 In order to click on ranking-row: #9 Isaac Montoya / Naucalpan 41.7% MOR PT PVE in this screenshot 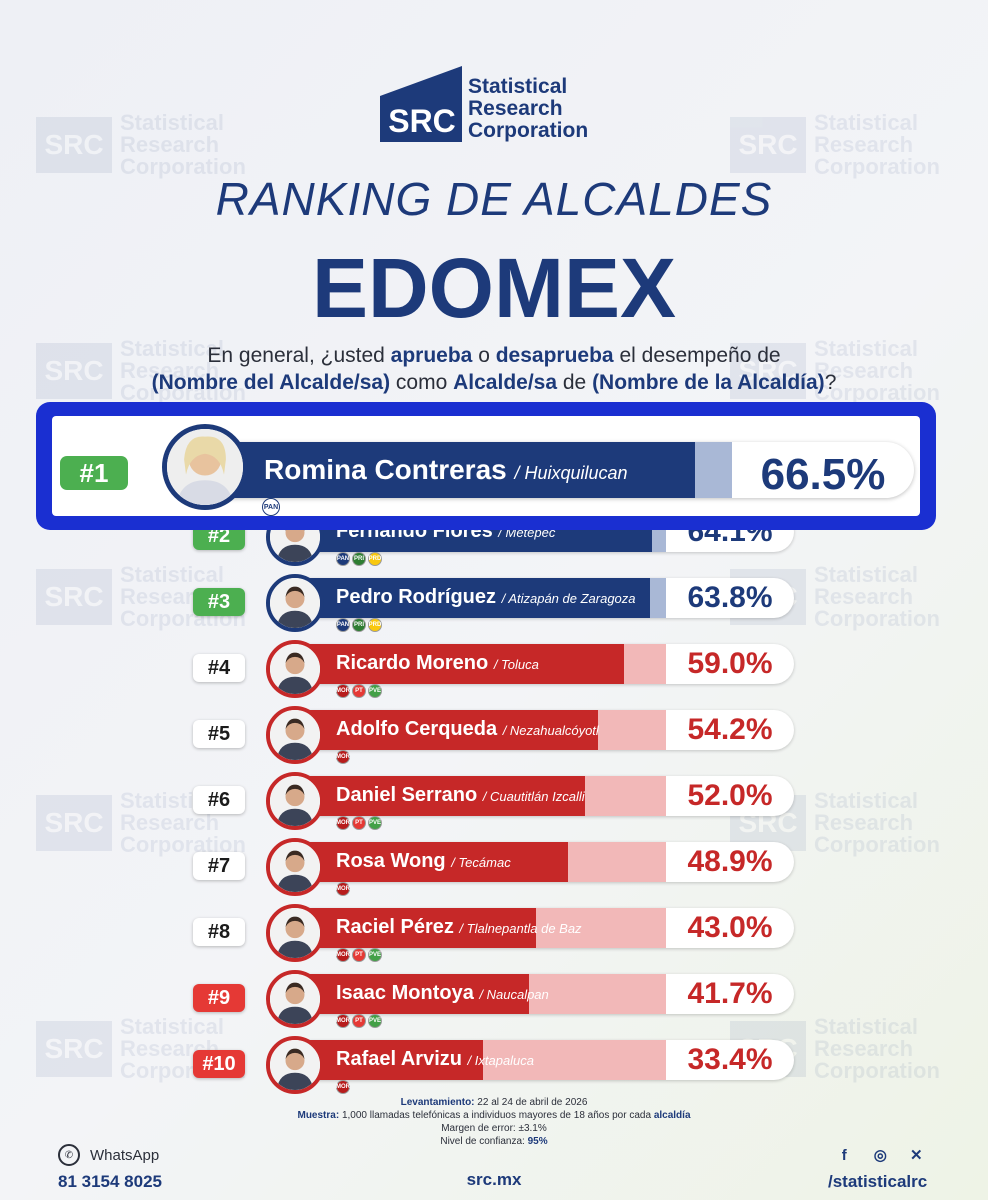, I will do `click(494, 999)`.